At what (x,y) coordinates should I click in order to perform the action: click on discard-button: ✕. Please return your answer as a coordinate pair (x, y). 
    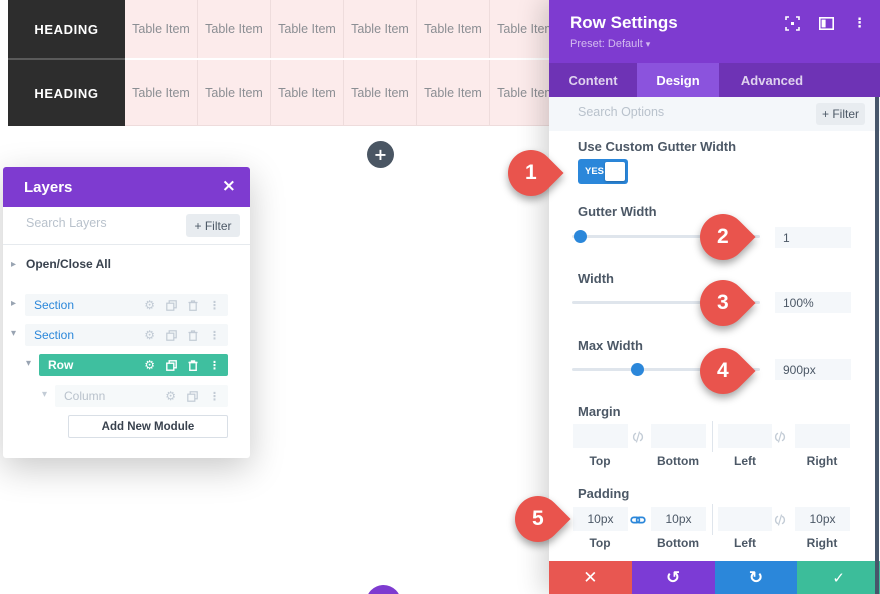
    Looking at the image, I should click on (590, 577).